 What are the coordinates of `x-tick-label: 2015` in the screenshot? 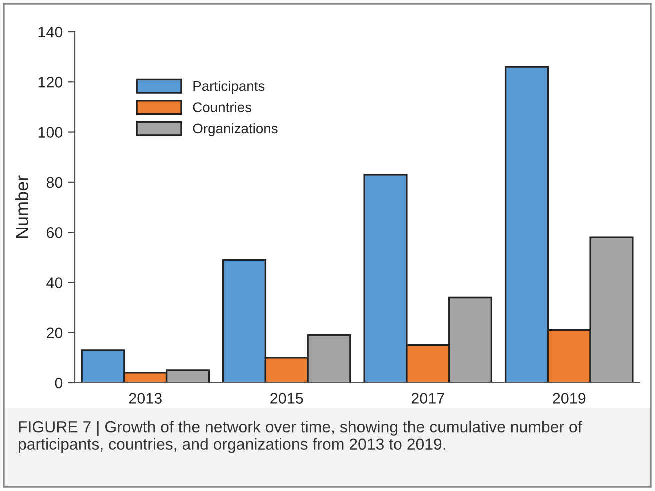 It's located at (287, 398).